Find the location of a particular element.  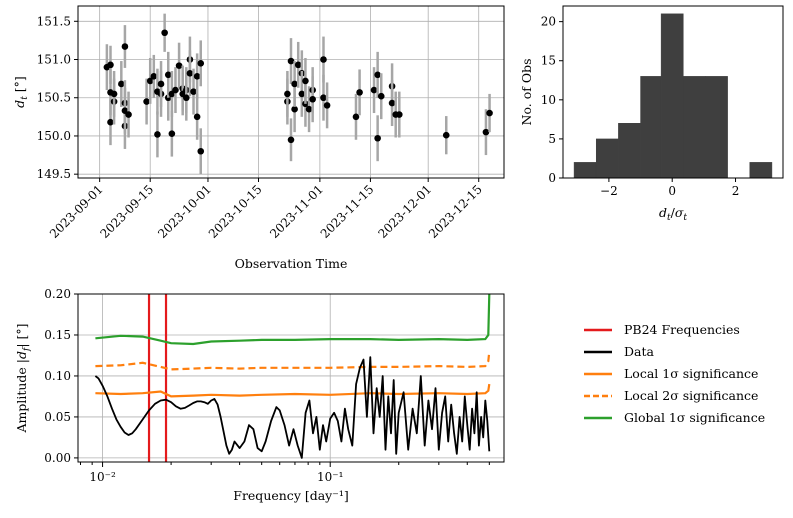

time-series-ylabel: dt [°] is located at coordinates (21, 92).